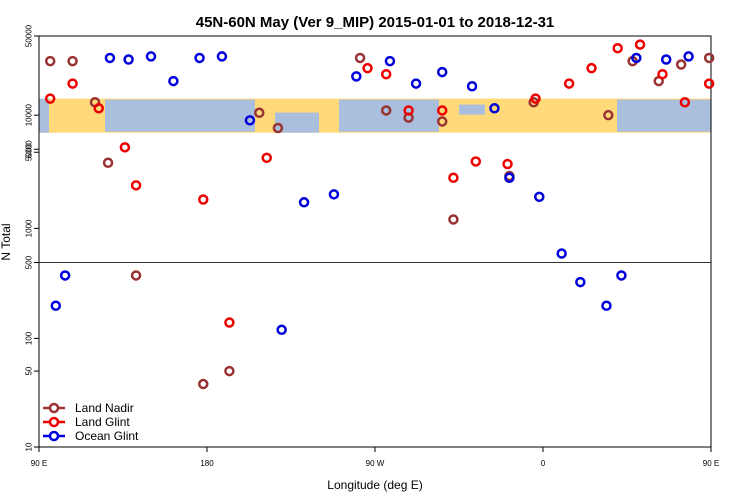  Describe the element at coordinates (29, 446) in the screenshot. I see `y-tick-label: 10` at that location.